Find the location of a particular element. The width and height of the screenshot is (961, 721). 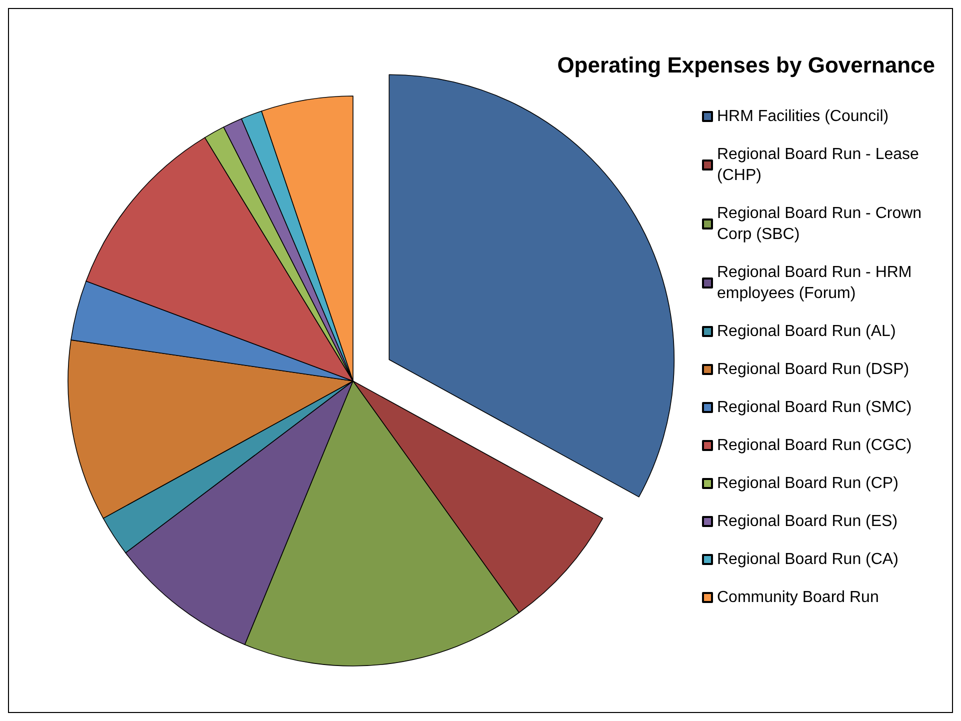

legend-label: Community Board Run is located at coordinates (798, 597).